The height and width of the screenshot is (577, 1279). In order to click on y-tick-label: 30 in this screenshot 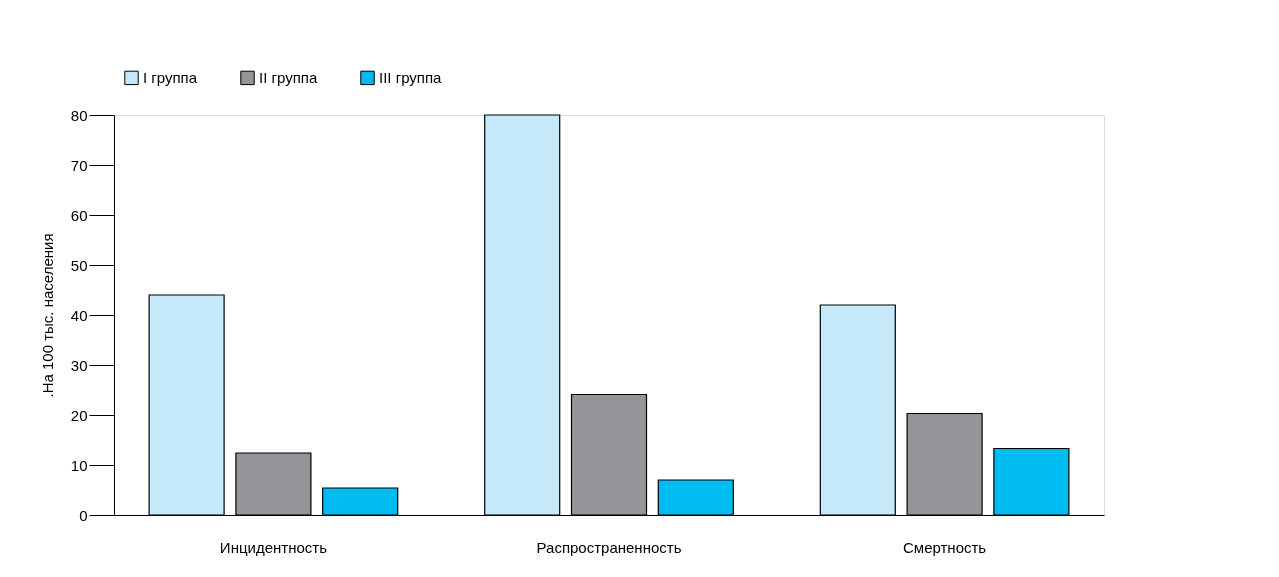, I will do `click(79, 365)`.